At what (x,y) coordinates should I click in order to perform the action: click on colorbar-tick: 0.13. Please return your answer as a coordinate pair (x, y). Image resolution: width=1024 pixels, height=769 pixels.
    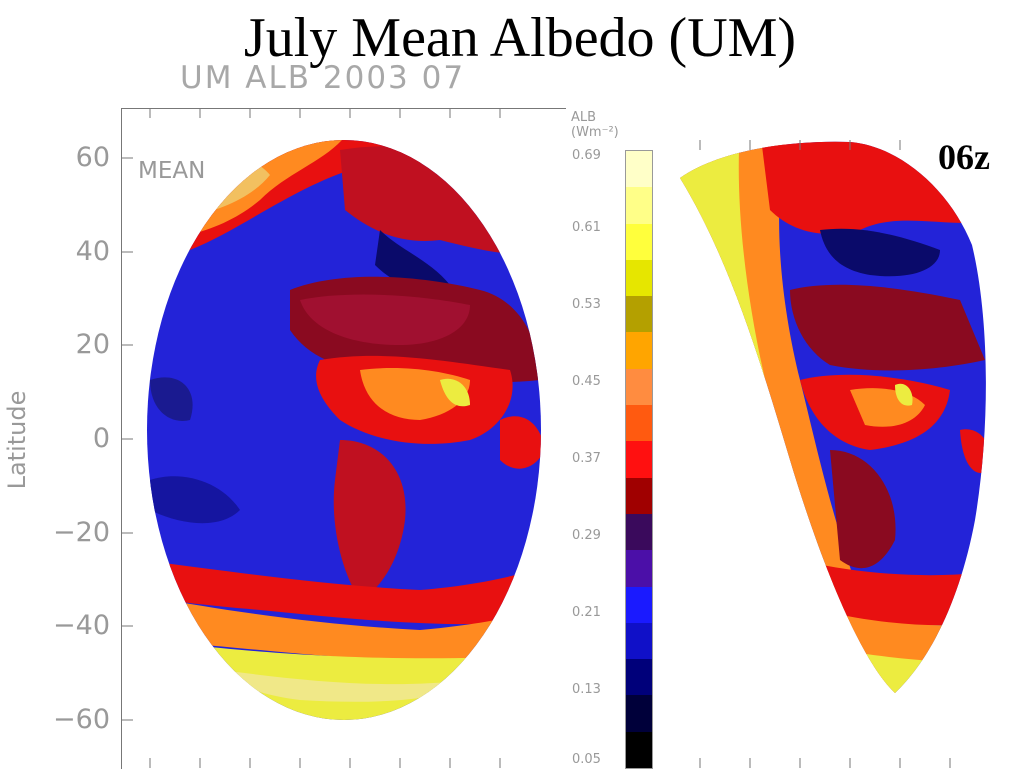
    Looking at the image, I should click on (586, 689).